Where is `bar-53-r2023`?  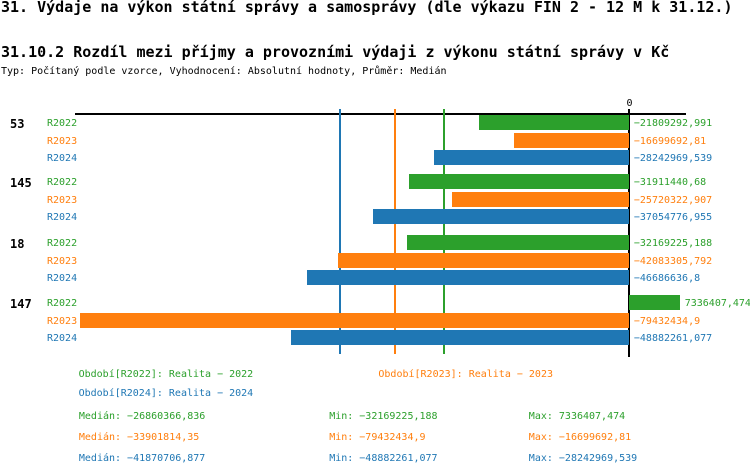 bar-53-r2023 is located at coordinates (572, 140).